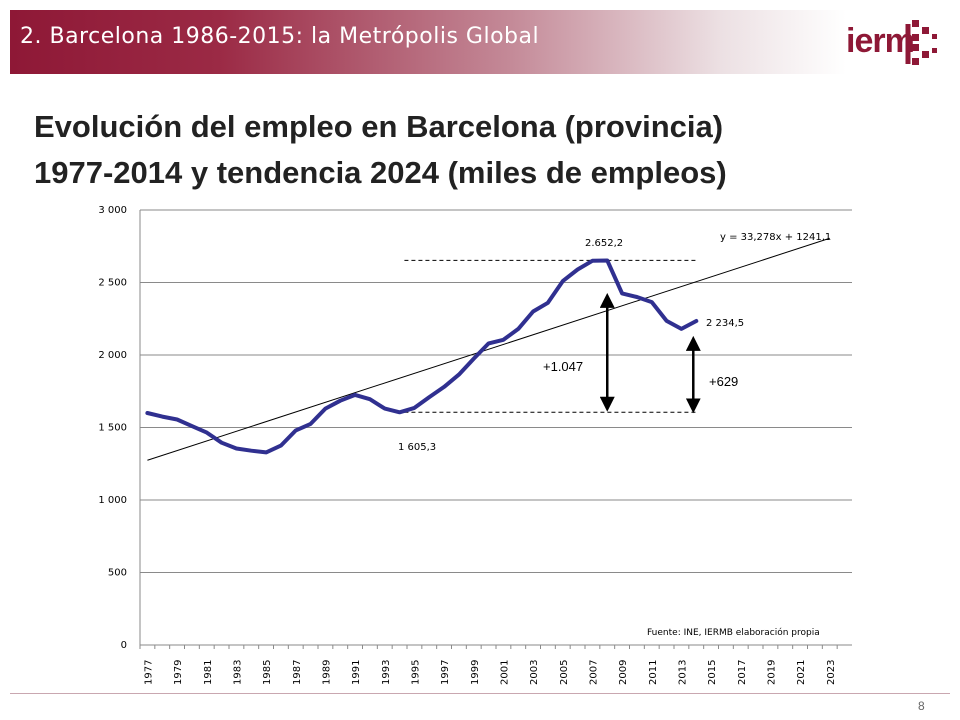 Image resolution: width=960 pixels, height=720 pixels. Describe the element at coordinates (653, 672) in the screenshot. I see `x-tick-label: 2011` at that location.